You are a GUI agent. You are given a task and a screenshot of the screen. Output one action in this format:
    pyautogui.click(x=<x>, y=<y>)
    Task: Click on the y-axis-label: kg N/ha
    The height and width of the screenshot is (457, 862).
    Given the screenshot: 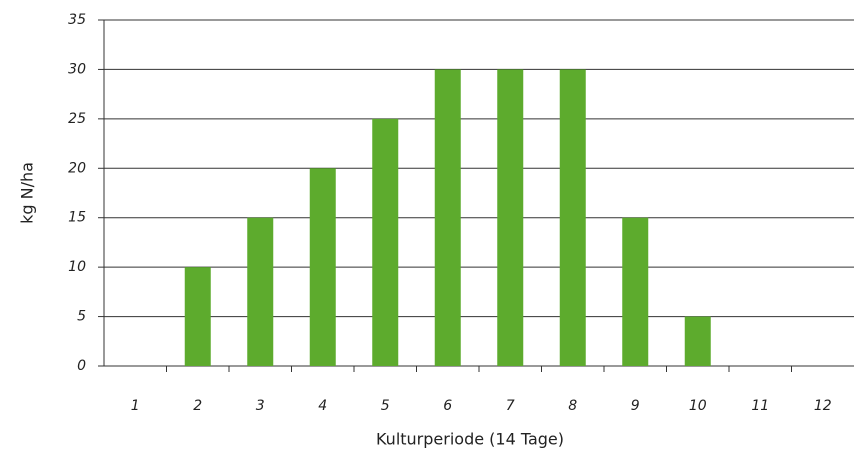 What is the action you would take?
    pyautogui.click(x=27, y=193)
    